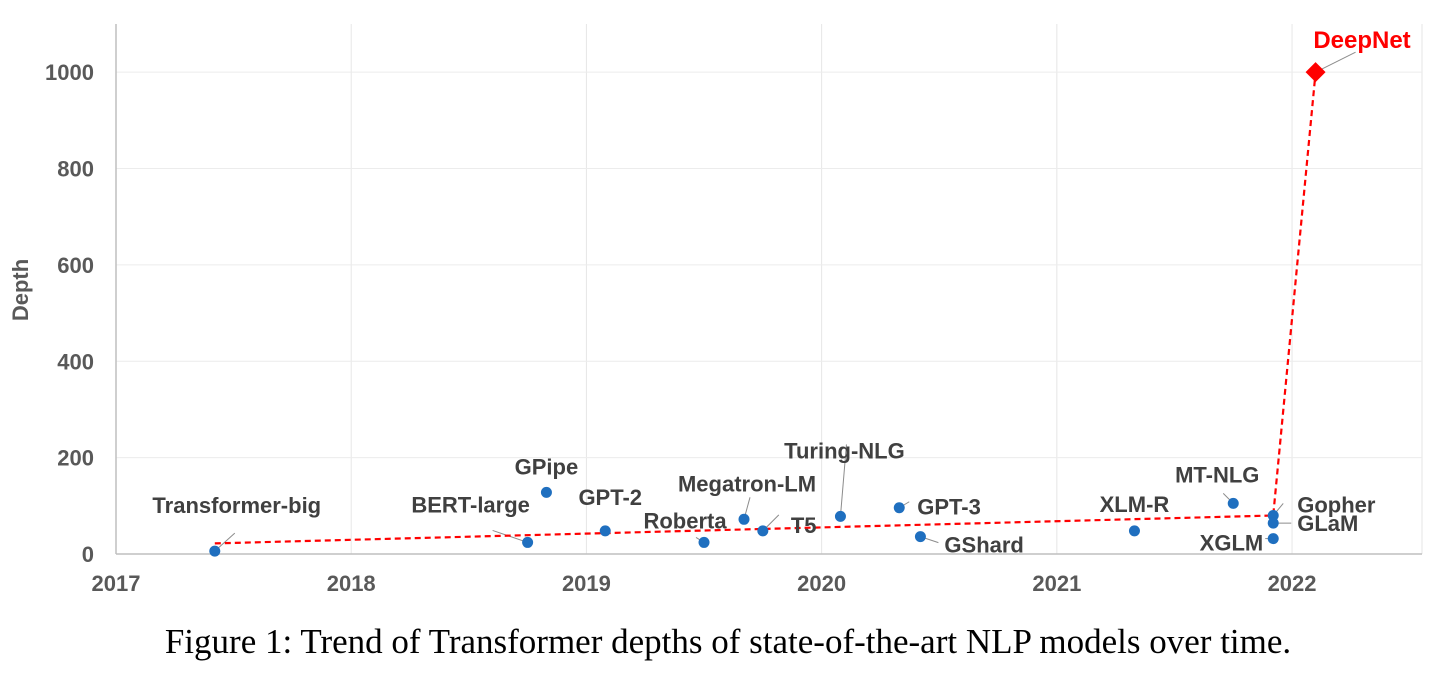  I want to click on point-gshard, so click(920, 537).